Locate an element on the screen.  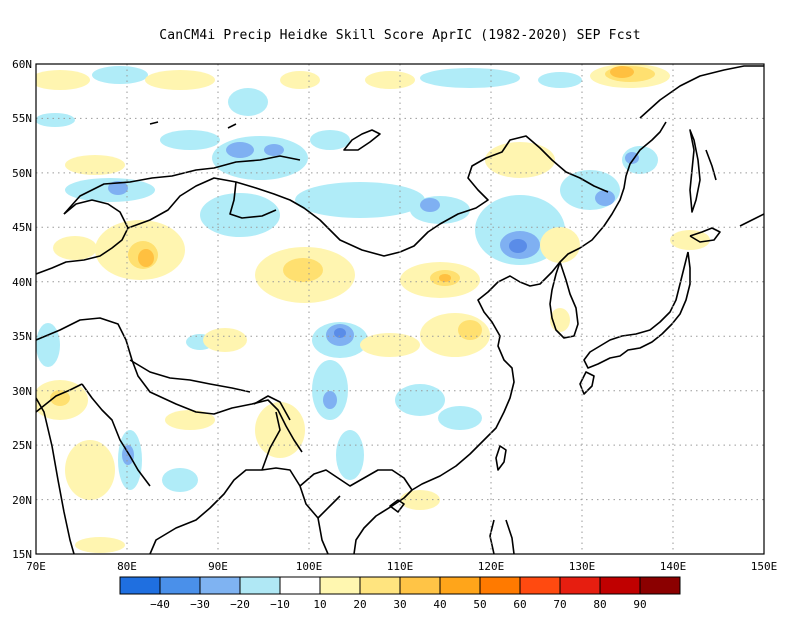
lat-label: 35N is located at coordinates (22, 336).